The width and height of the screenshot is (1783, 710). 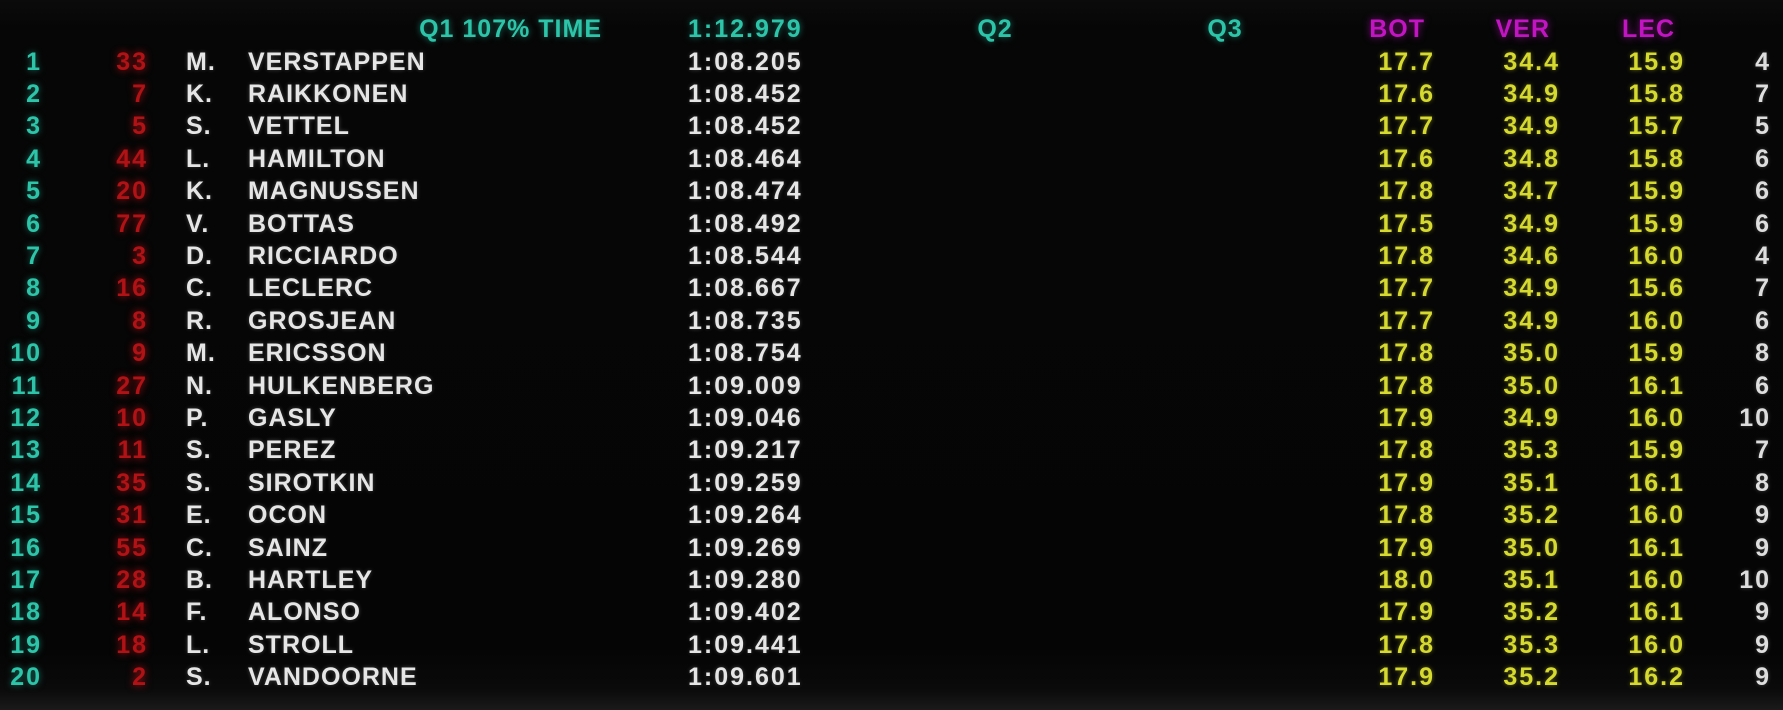 I want to click on driver-name-cell: VERSTAPPEN, so click(x=337, y=61).